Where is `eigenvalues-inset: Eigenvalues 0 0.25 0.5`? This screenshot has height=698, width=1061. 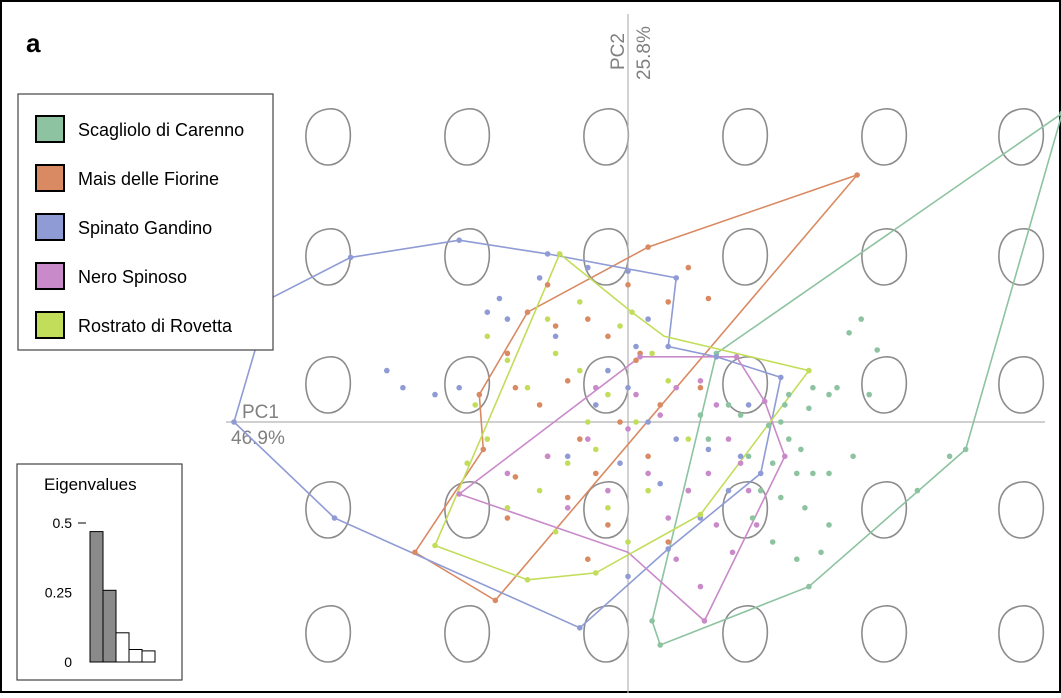
eigenvalues-inset: Eigenvalues 0 0.25 0.5 is located at coordinates (99, 572).